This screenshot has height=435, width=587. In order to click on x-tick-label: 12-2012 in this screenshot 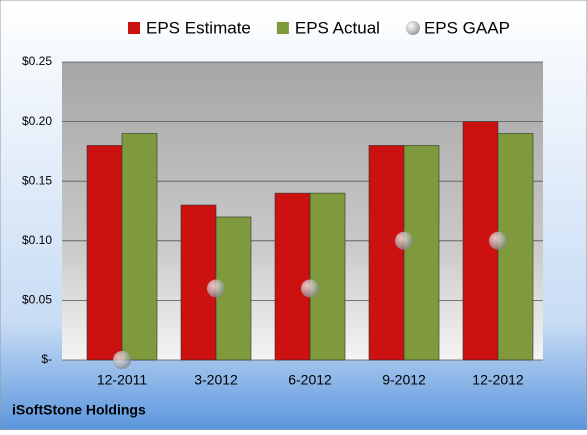, I will do `click(498, 380)`.